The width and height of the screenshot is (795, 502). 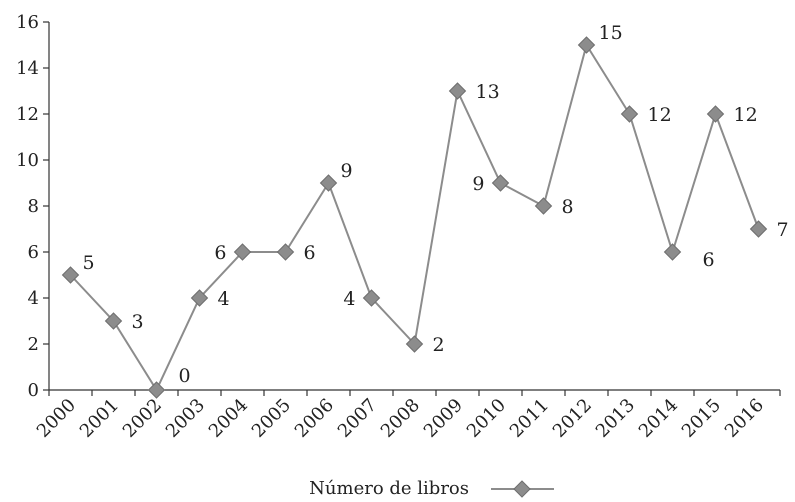 I want to click on data-label: 5, so click(x=89, y=263).